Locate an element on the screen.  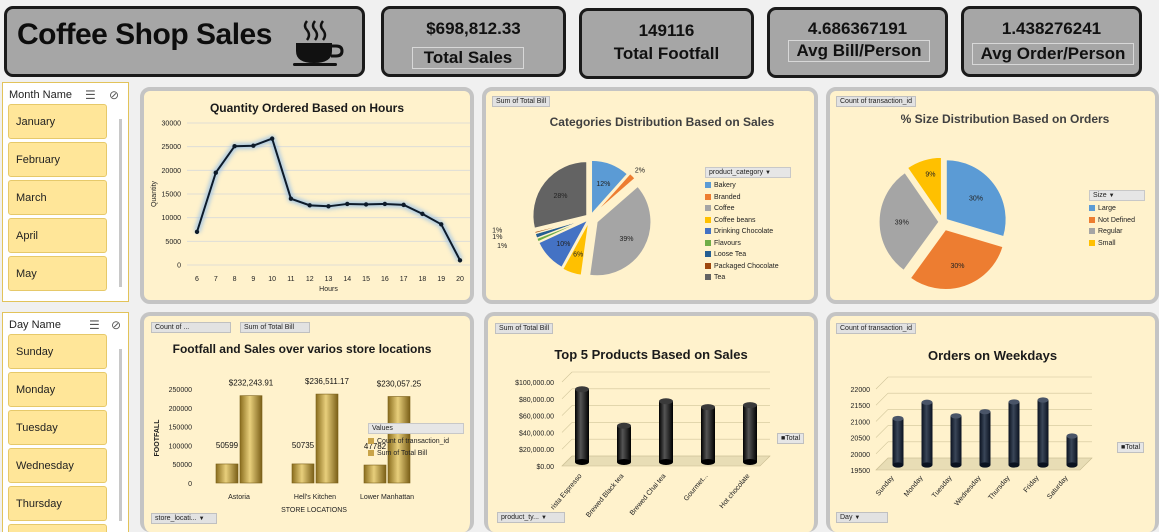
store-filter-dropdown: store_locati... ▼ is located at coordinates (184, 518).